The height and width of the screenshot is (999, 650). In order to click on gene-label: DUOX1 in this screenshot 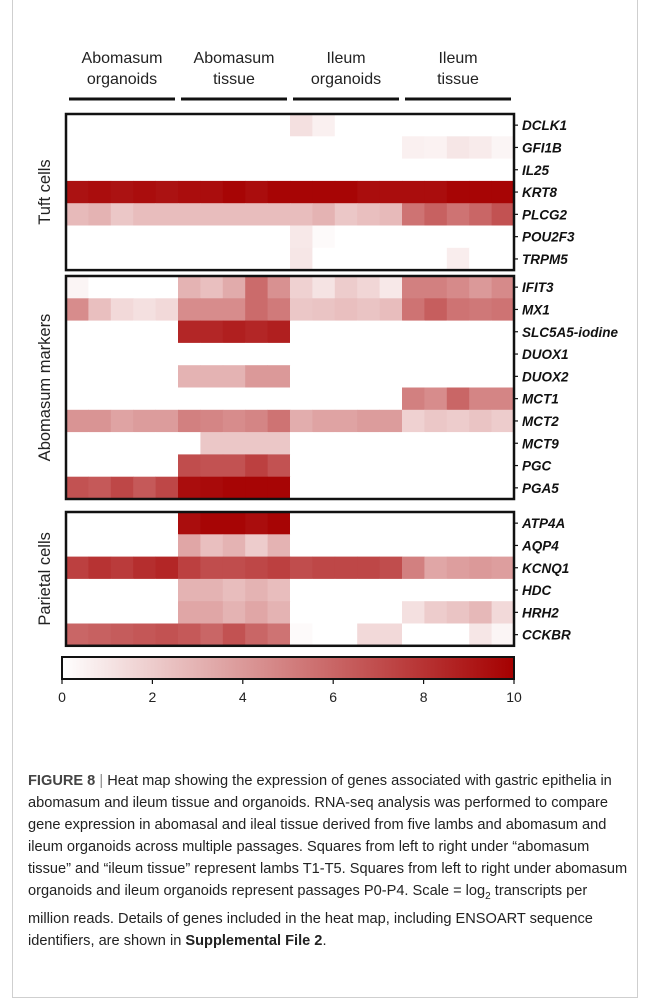, I will do `click(545, 354)`.